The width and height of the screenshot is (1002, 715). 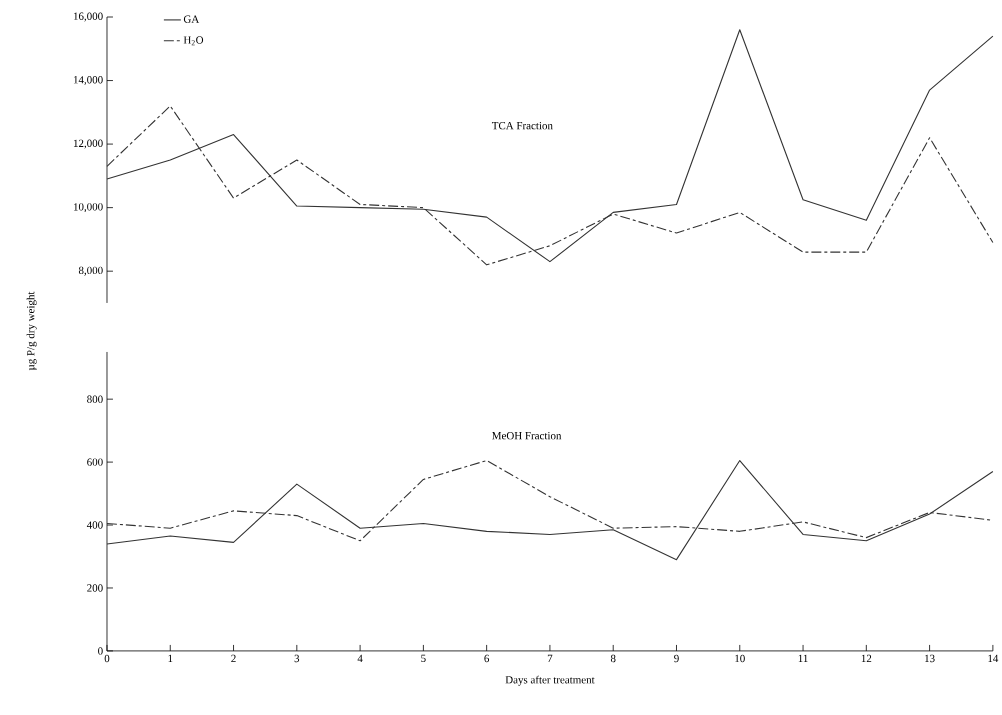 I want to click on x-tick-label: 8, so click(x=613, y=658).